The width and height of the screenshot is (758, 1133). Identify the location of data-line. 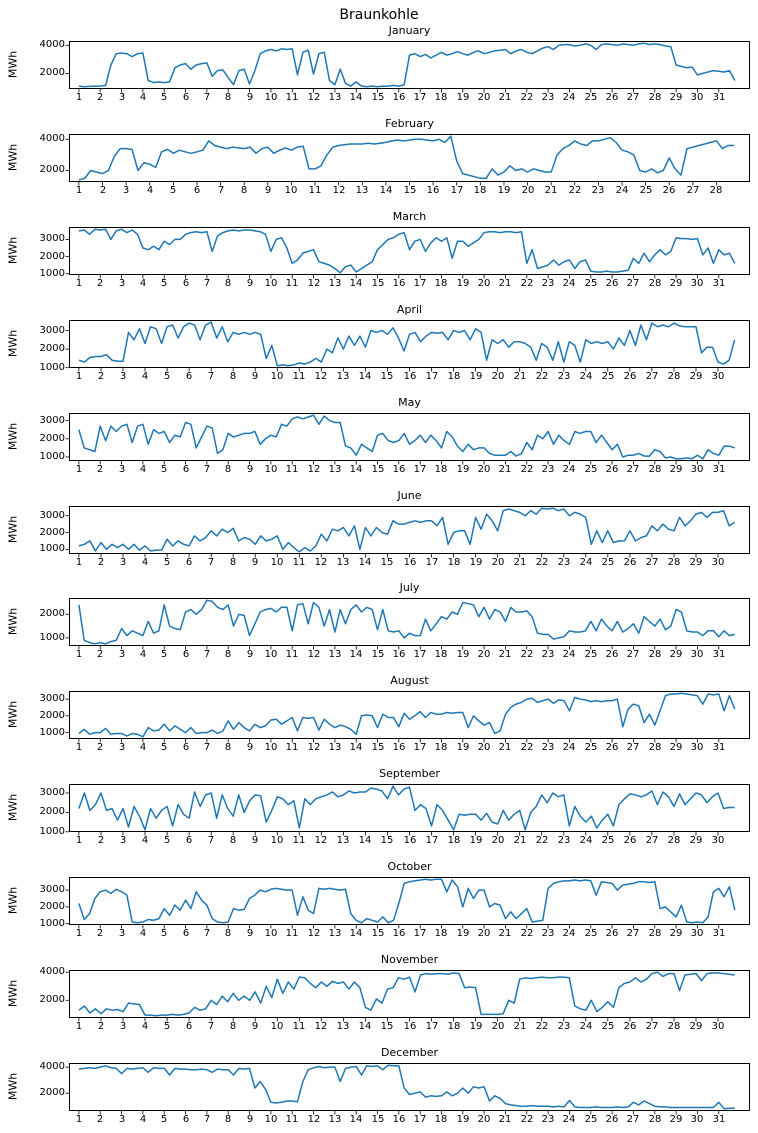
(407, 65).